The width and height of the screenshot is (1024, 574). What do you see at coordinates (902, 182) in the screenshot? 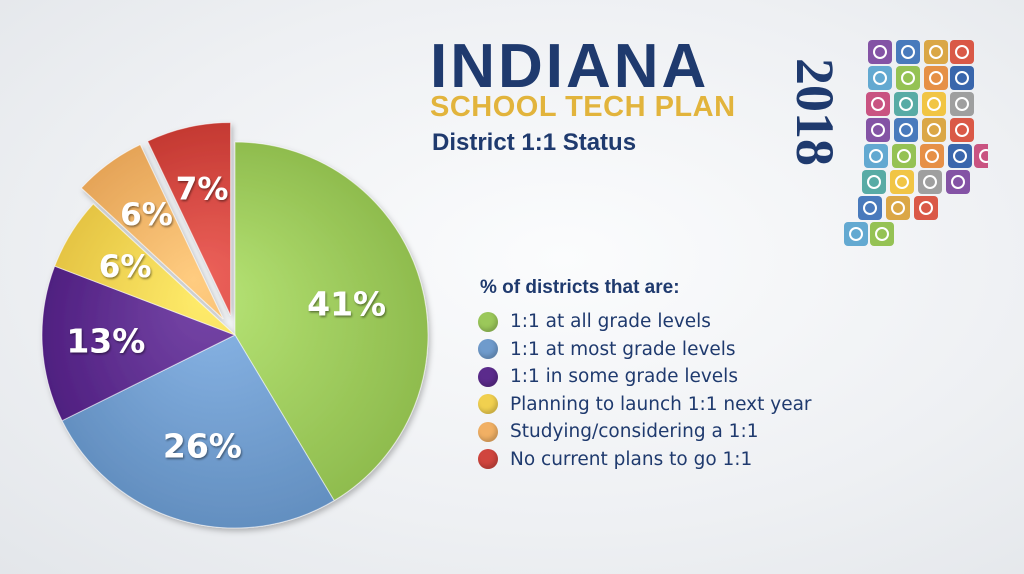
I see `bar-chart-icon` at bounding box center [902, 182].